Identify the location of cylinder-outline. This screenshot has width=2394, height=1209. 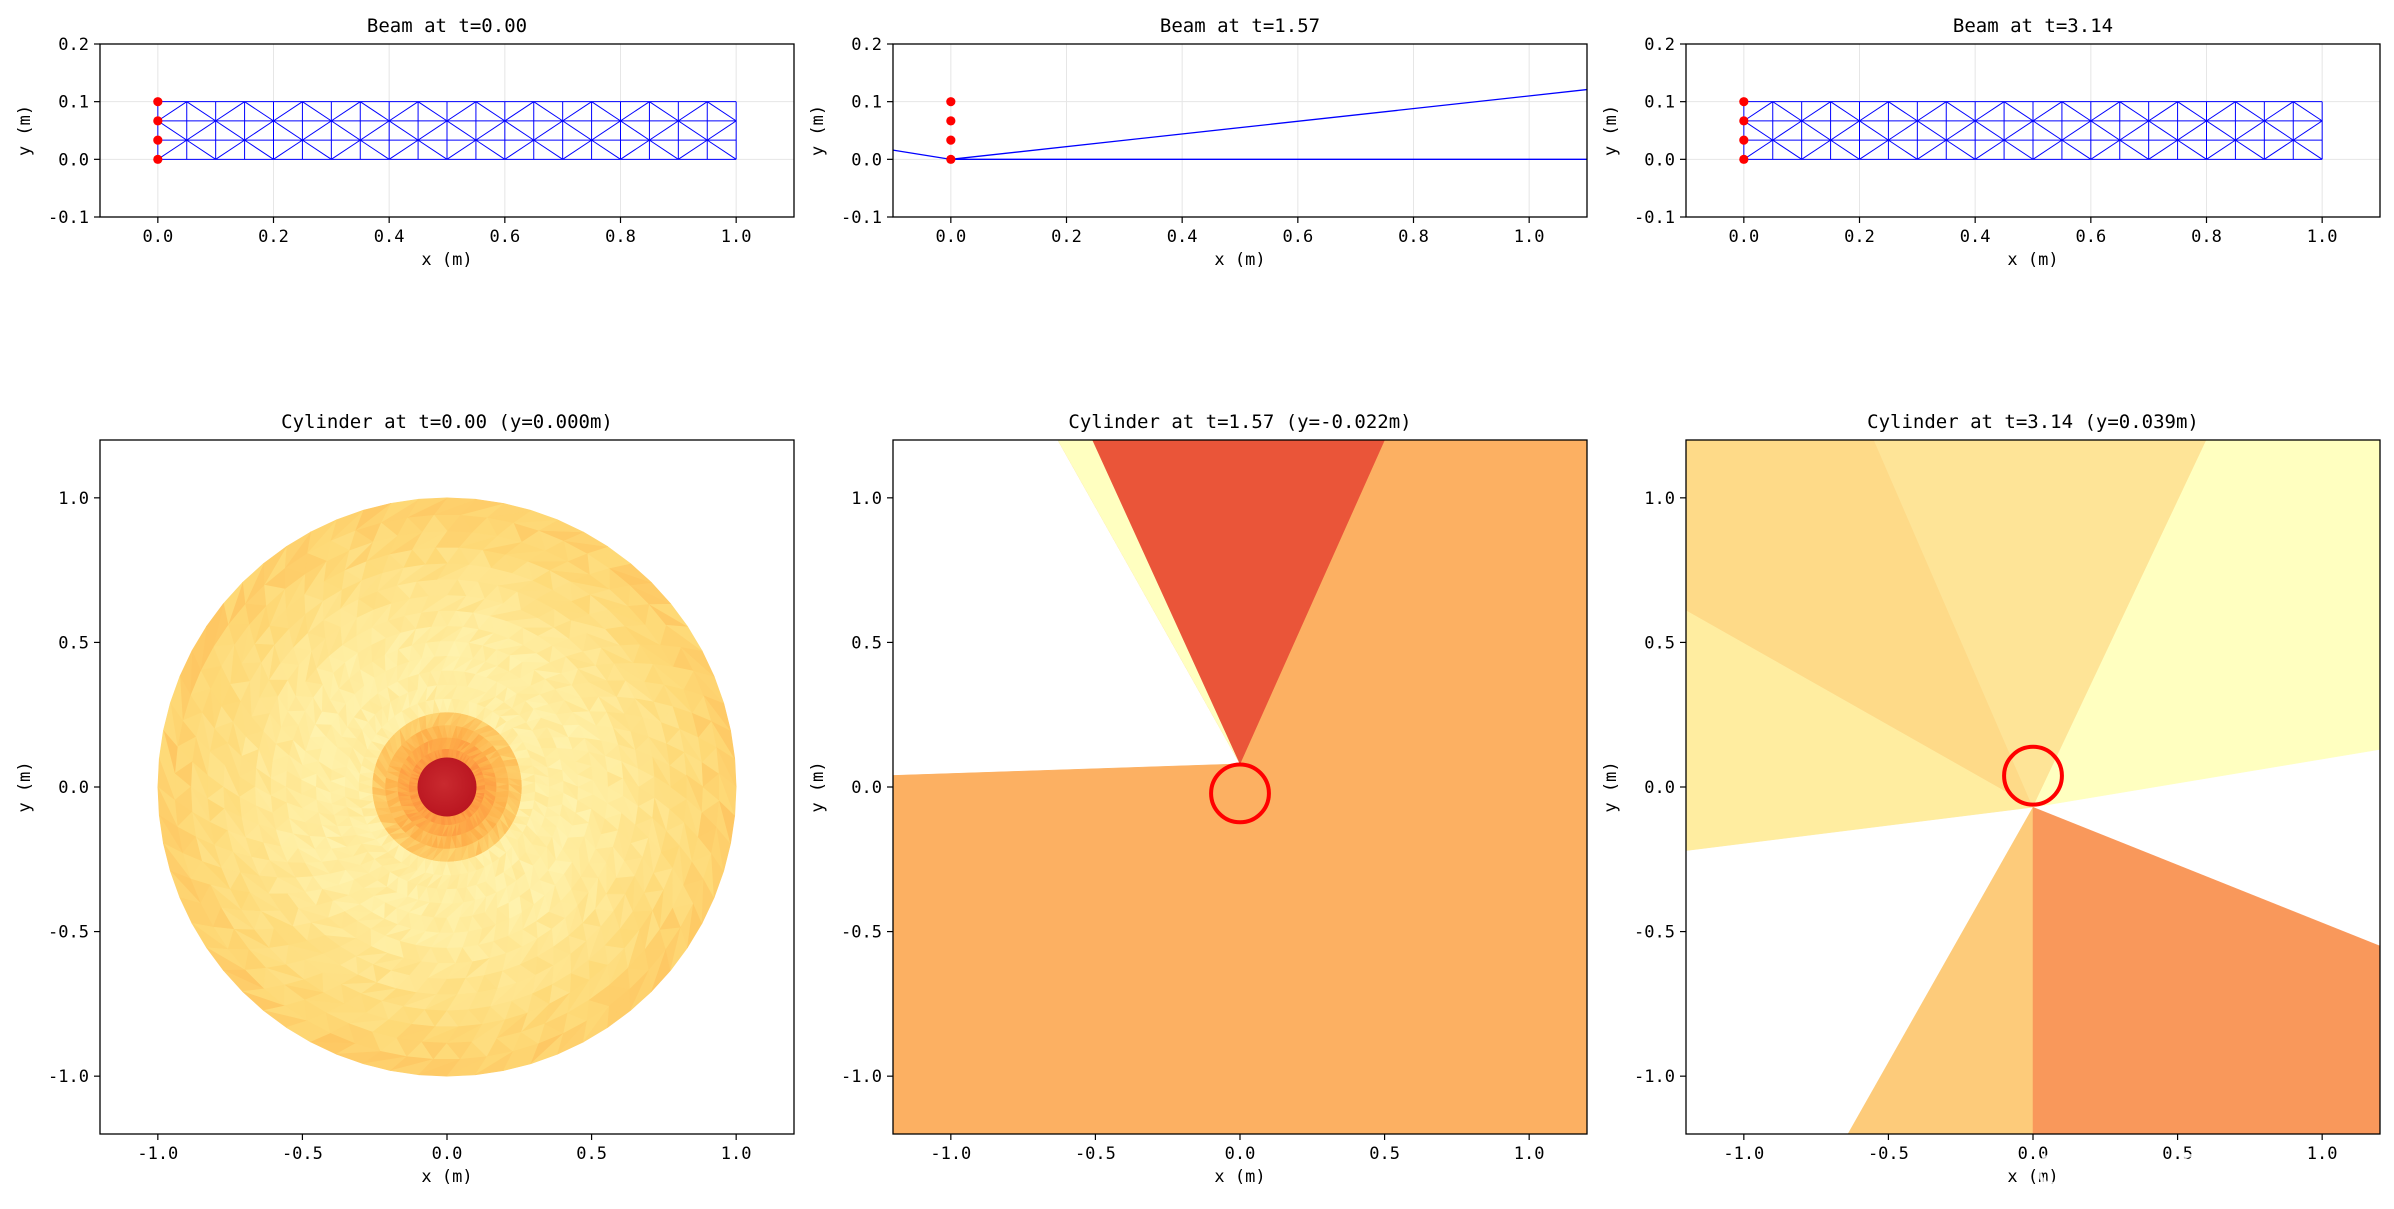
(1240, 793).